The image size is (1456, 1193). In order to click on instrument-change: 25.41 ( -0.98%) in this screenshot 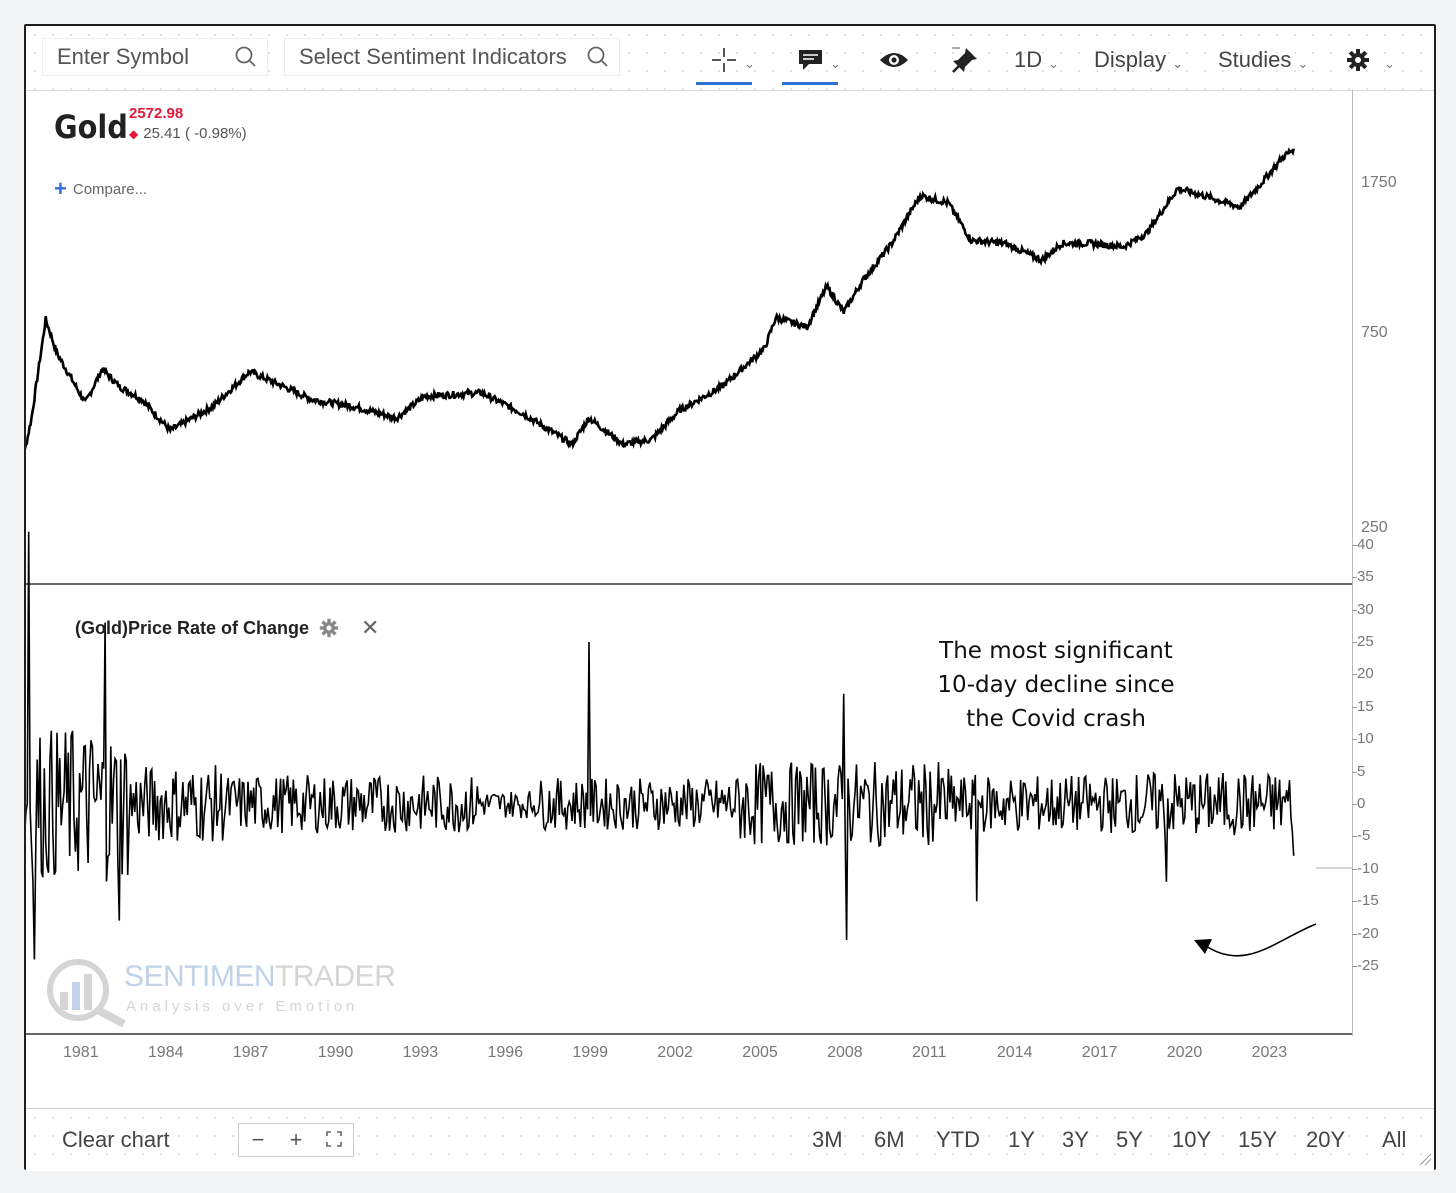, I will do `click(195, 133)`.